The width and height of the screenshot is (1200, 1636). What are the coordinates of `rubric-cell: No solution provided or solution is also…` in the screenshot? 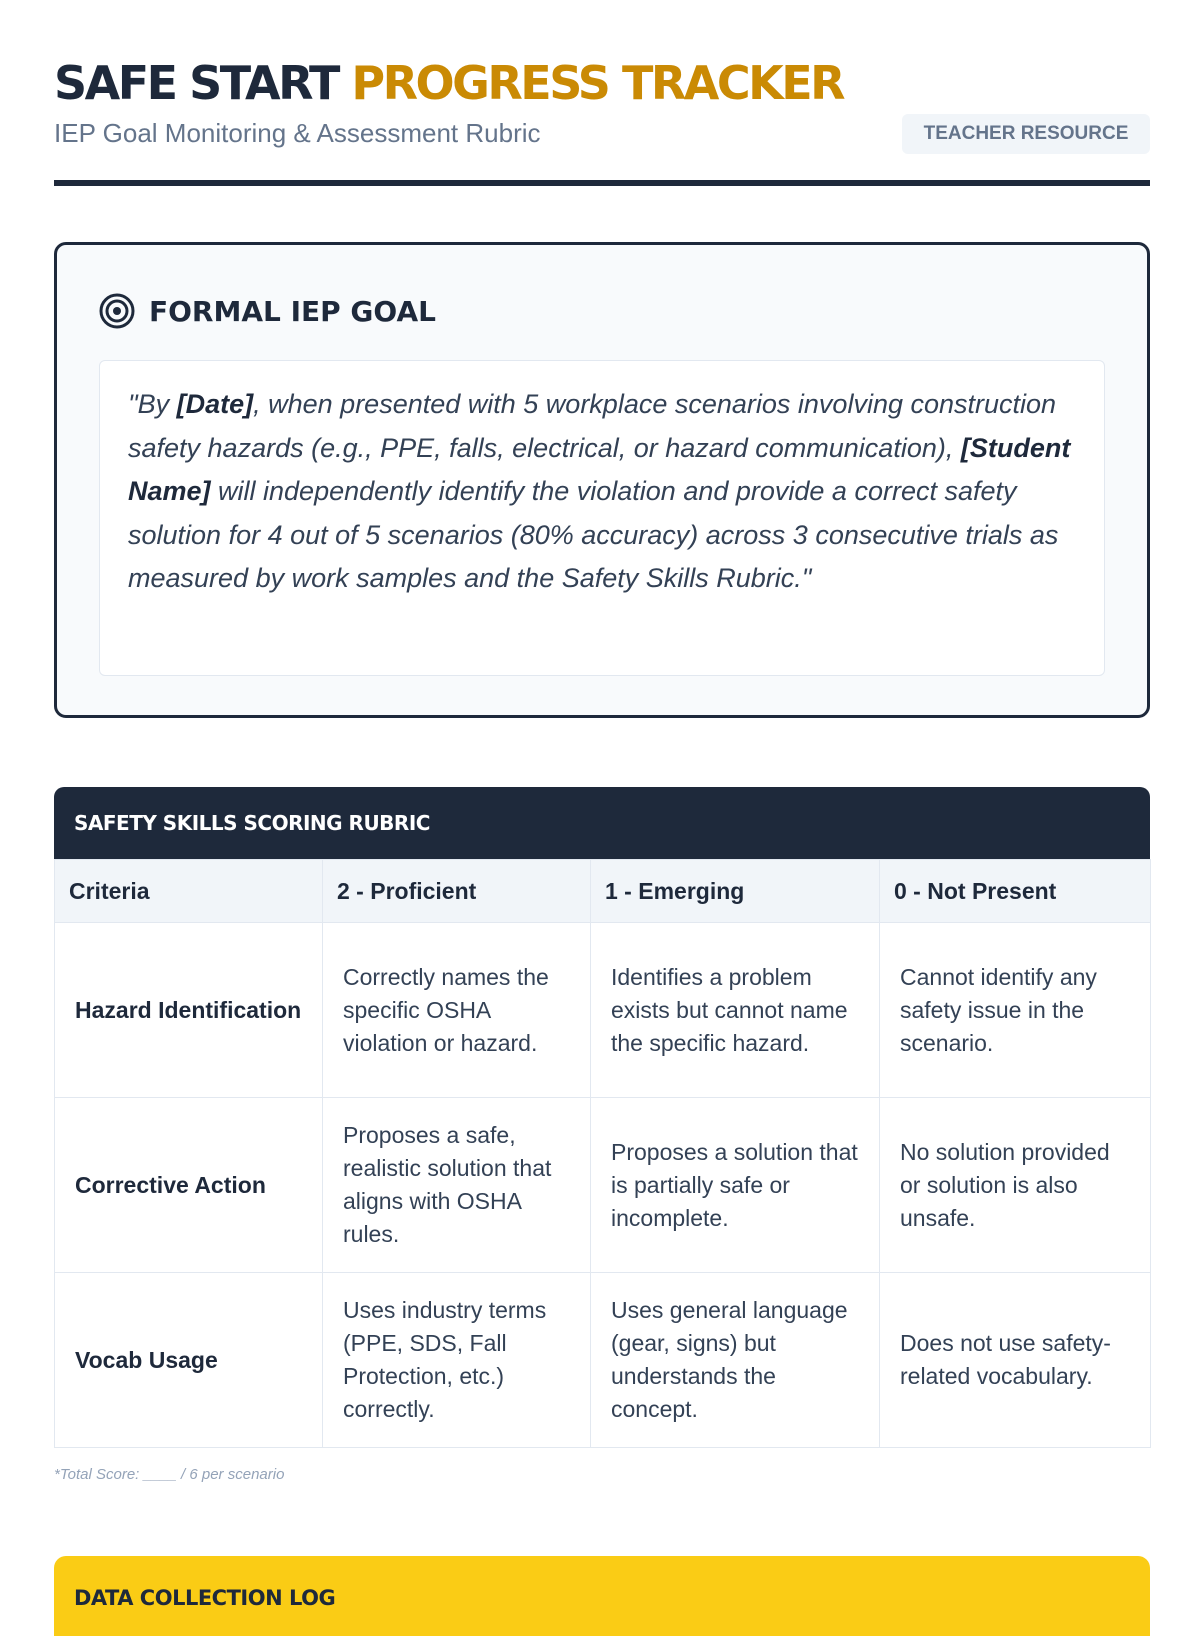 It's located at (1015, 1185).